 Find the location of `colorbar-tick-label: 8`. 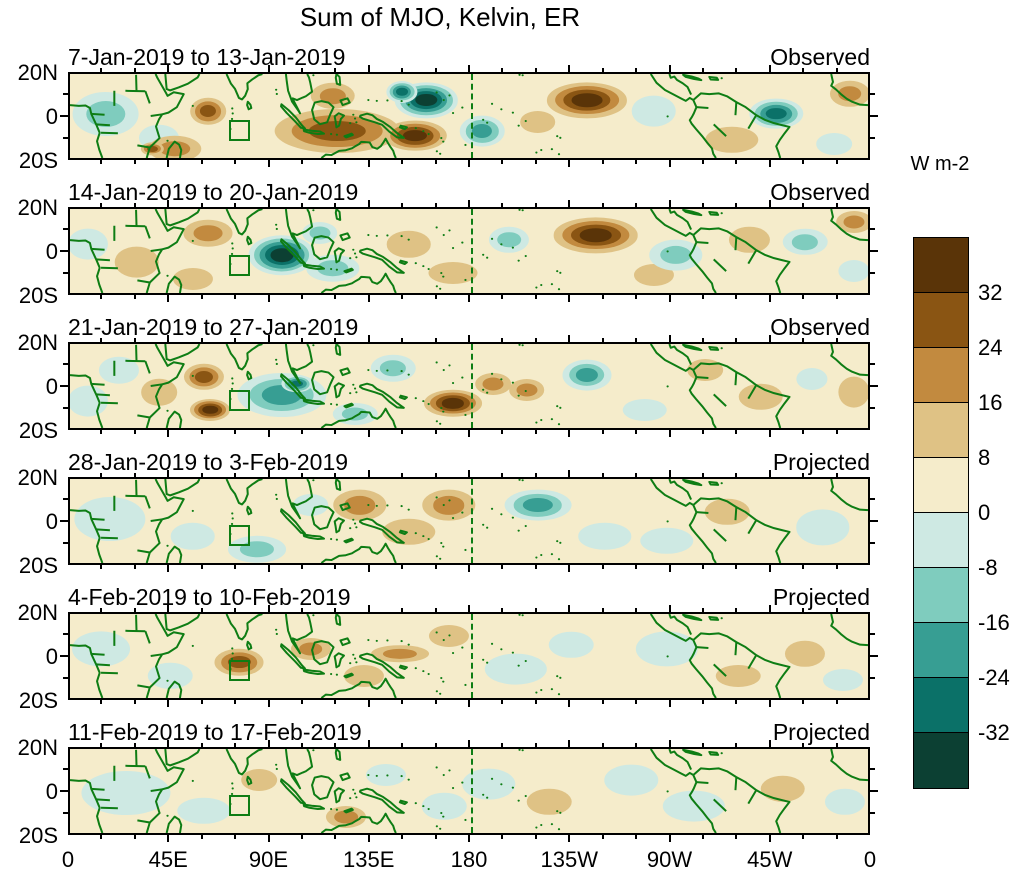

colorbar-tick-label: 8 is located at coordinates (984, 457).